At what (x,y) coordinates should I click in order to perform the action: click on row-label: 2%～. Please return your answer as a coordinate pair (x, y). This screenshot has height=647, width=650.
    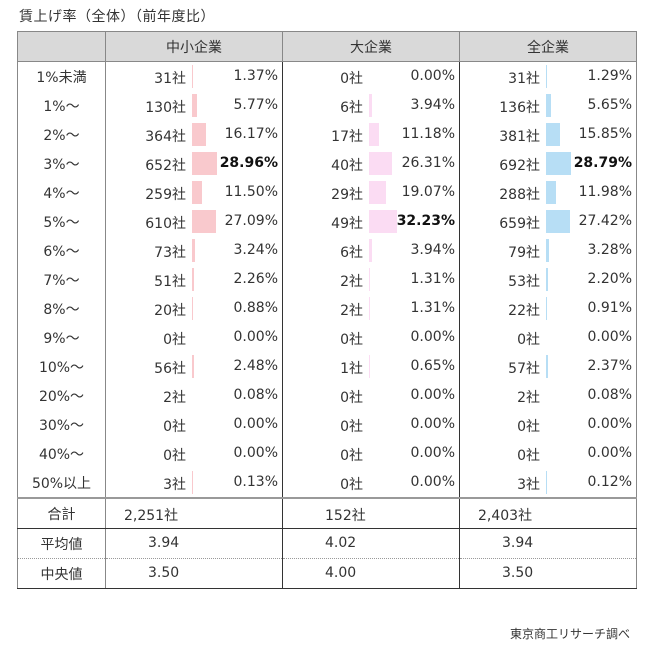
    Looking at the image, I should click on (61, 134).